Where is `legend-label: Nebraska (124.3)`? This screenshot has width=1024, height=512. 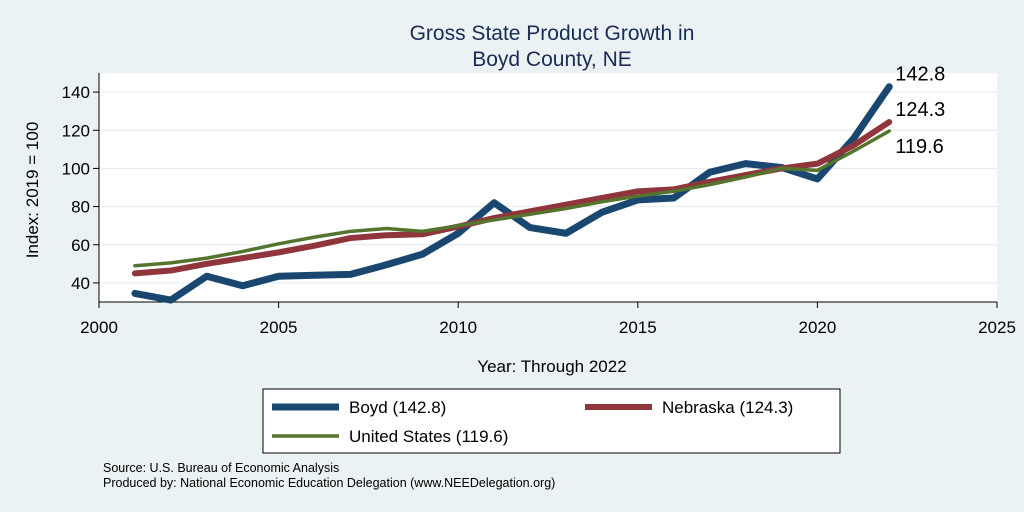
legend-label: Nebraska (124.3) is located at coordinates (727, 407).